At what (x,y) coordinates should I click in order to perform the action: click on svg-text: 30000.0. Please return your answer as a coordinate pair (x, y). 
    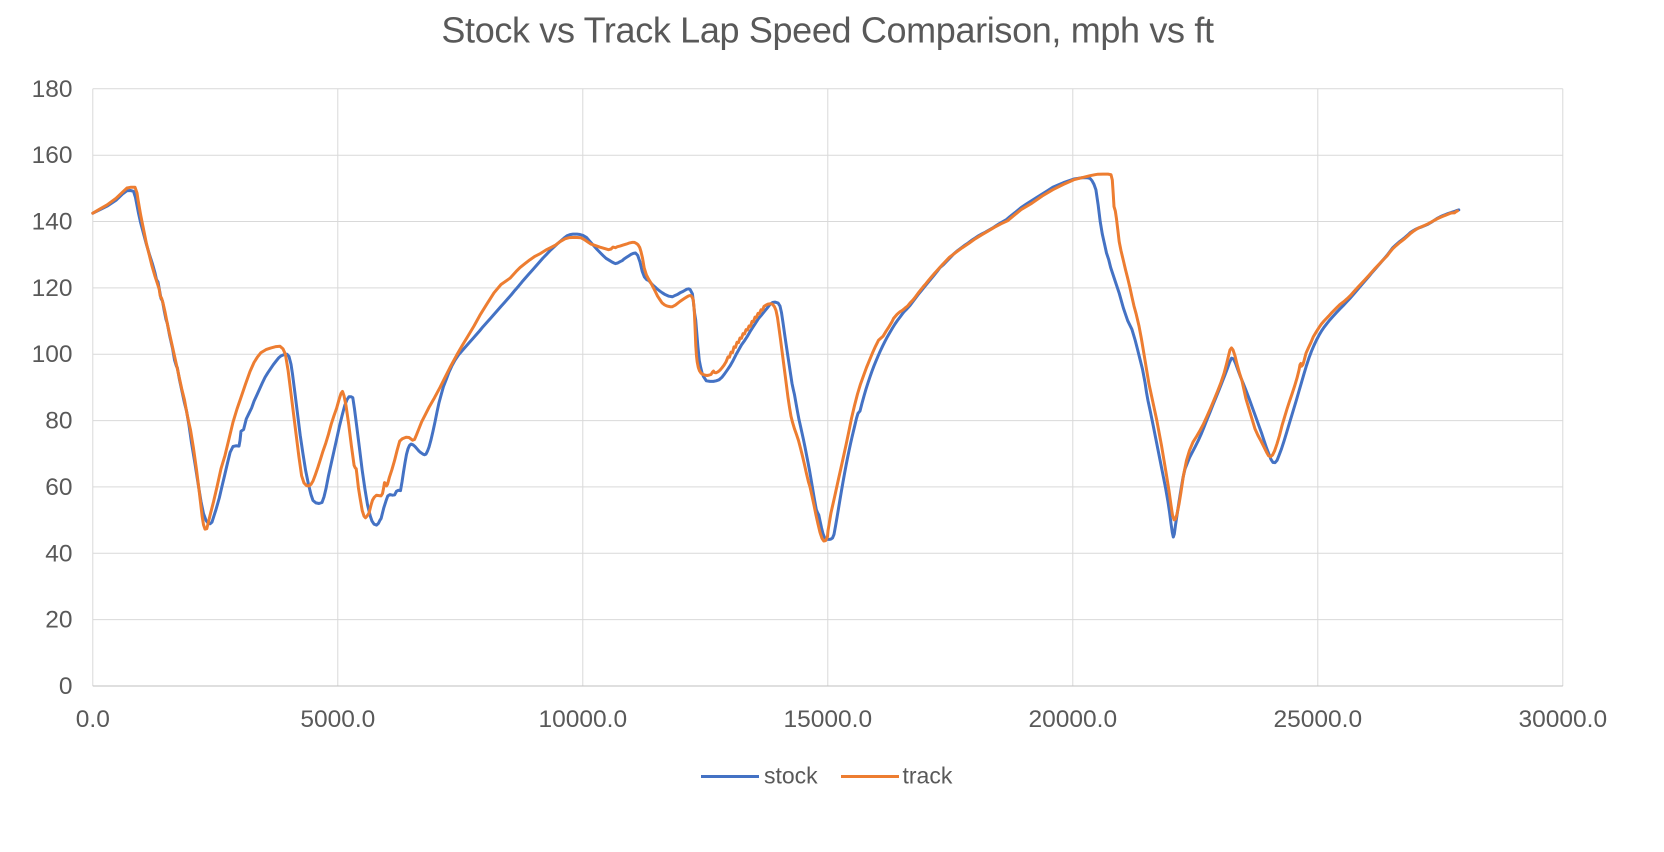
    Looking at the image, I should click on (1563, 719).